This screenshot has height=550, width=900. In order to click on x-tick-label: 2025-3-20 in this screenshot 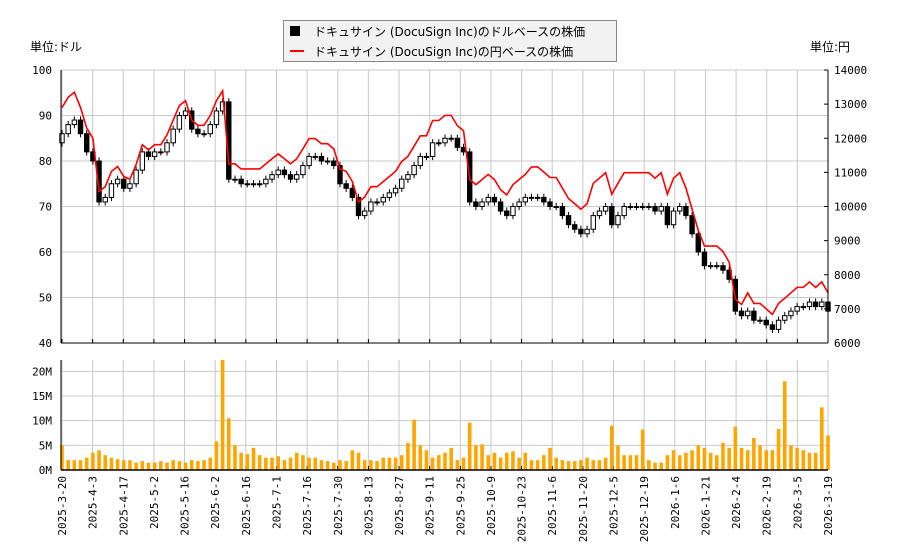, I will do `click(62, 506)`.